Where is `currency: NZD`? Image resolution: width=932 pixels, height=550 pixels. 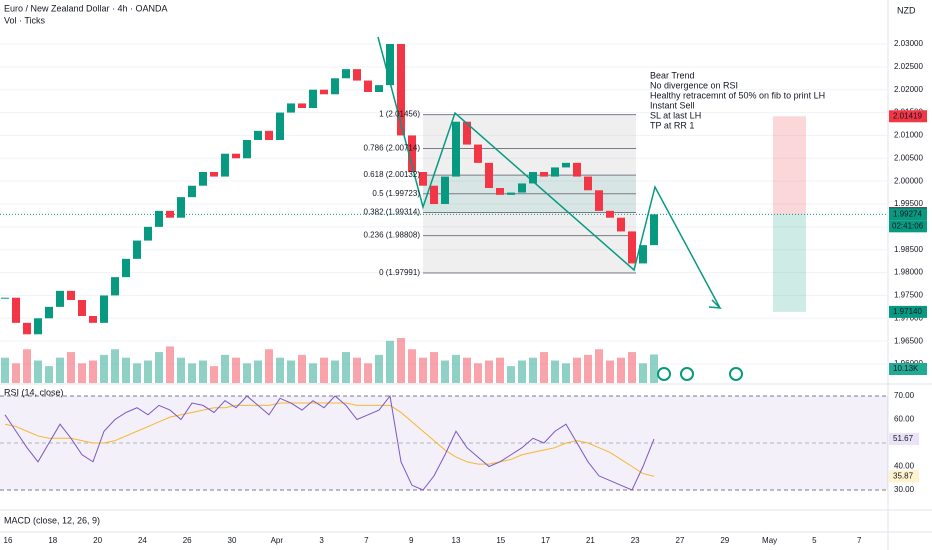 currency: NZD is located at coordinates (906, 10).